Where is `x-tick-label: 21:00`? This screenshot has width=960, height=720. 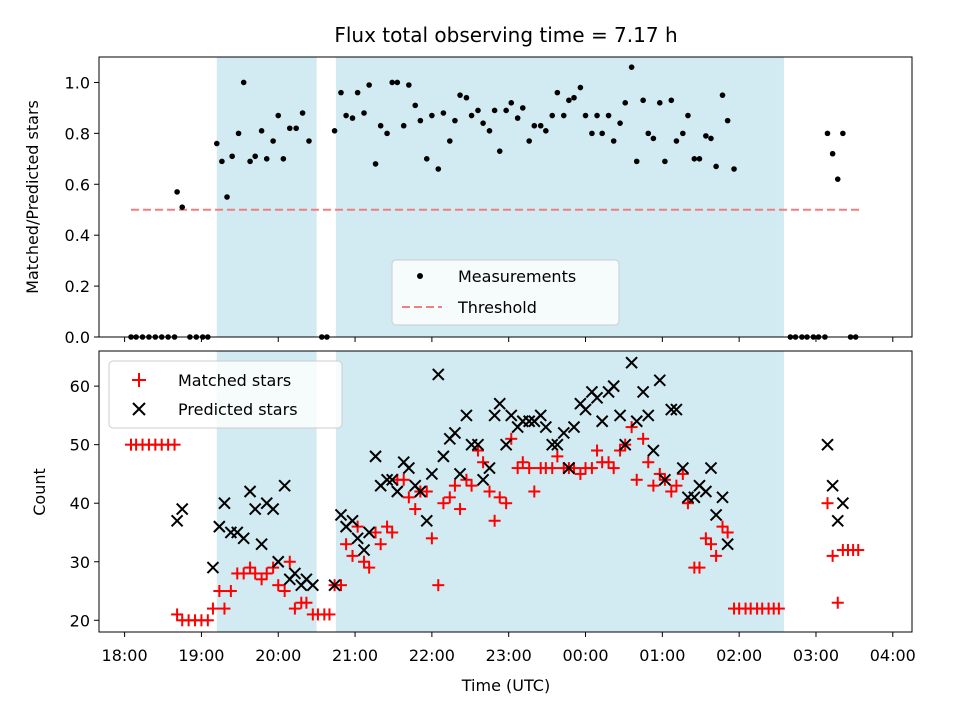 x-tick-label: 21:00 is located at coordinates (355, 655).